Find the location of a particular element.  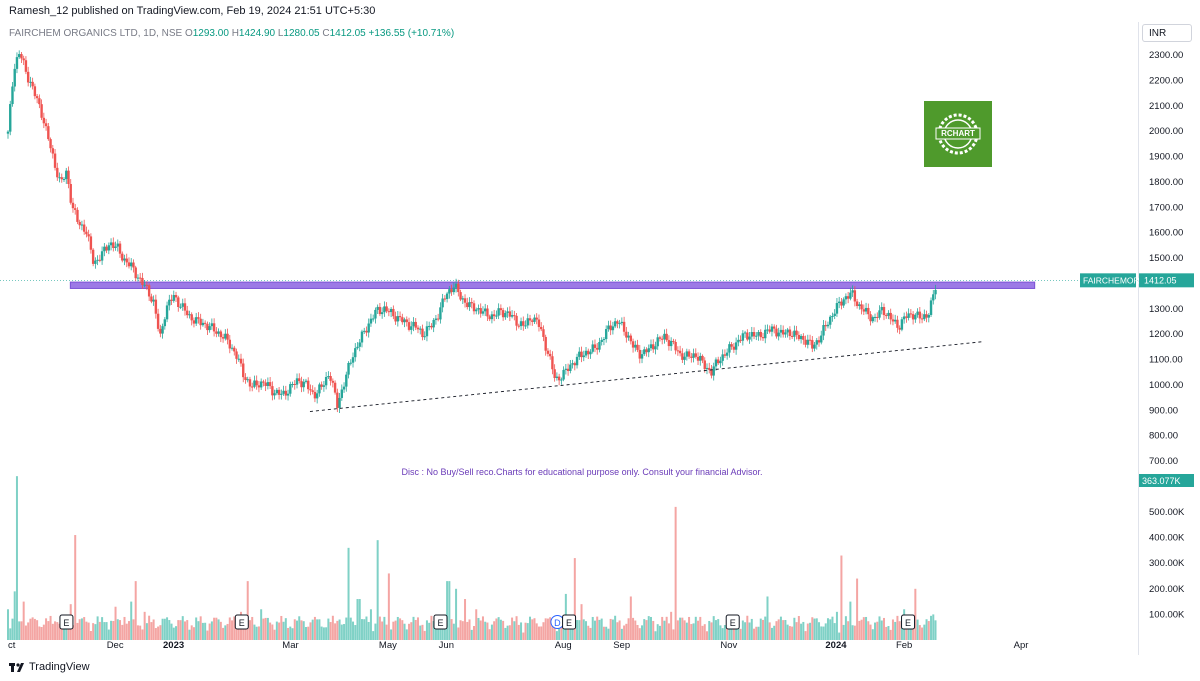

rchart-logo: RCHART is located at coordinates (958, 134).